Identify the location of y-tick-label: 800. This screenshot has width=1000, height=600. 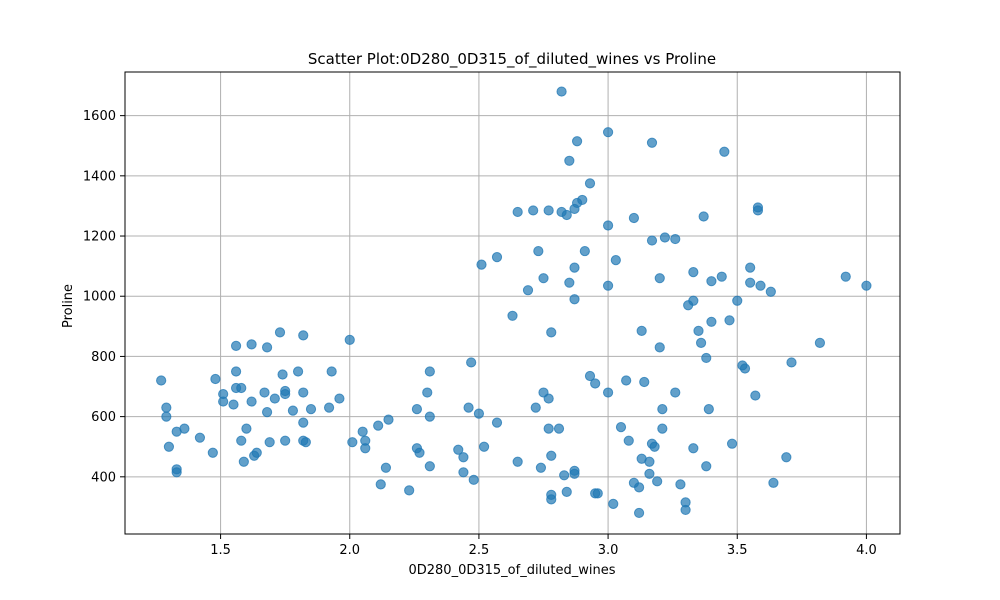
(103, 357).